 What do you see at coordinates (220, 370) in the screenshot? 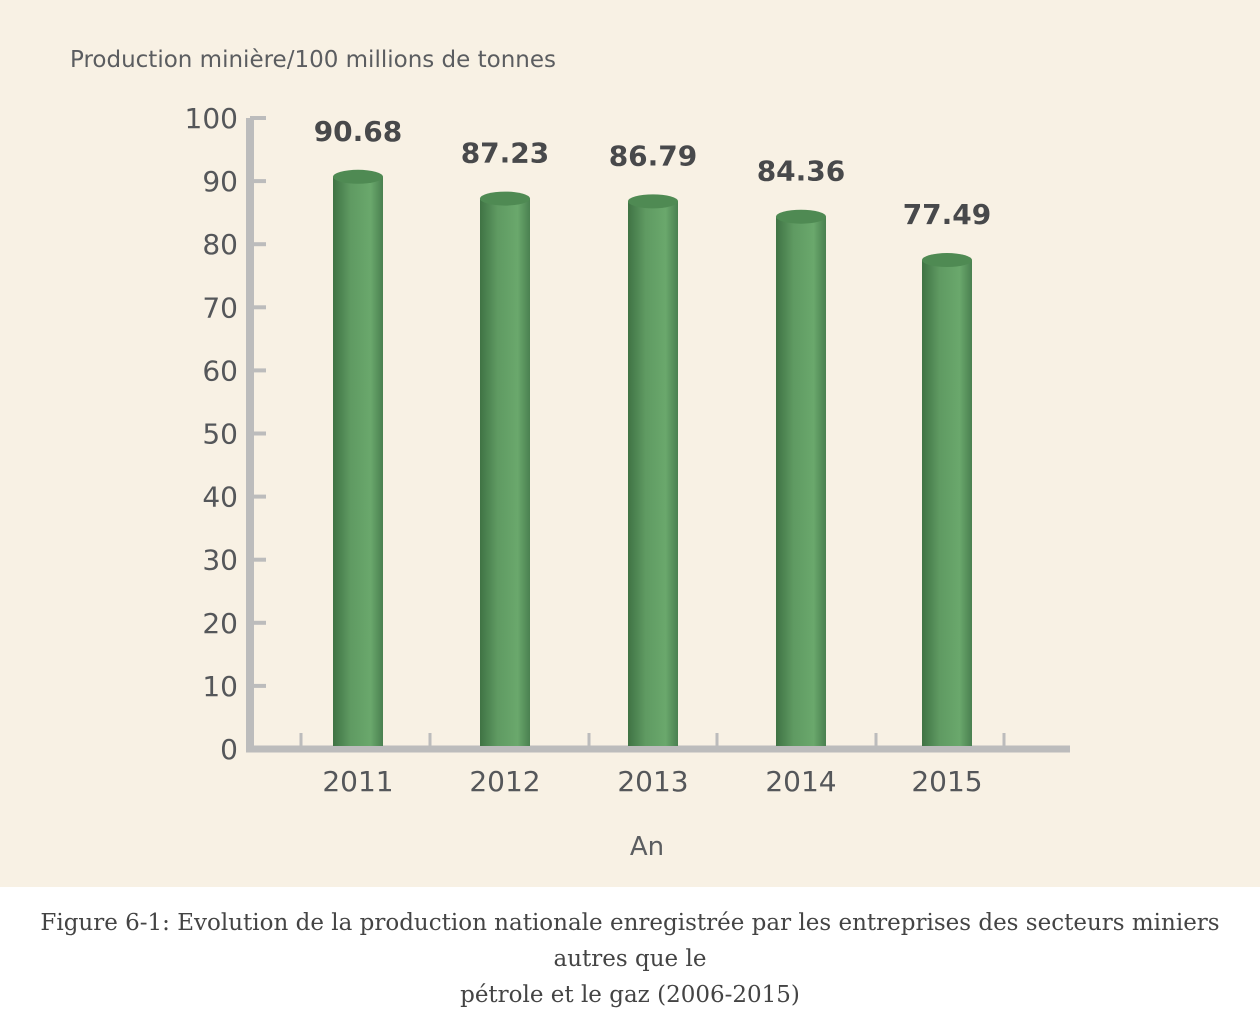
I see `y-tick-label: 60` at bounding box center [220, 370].